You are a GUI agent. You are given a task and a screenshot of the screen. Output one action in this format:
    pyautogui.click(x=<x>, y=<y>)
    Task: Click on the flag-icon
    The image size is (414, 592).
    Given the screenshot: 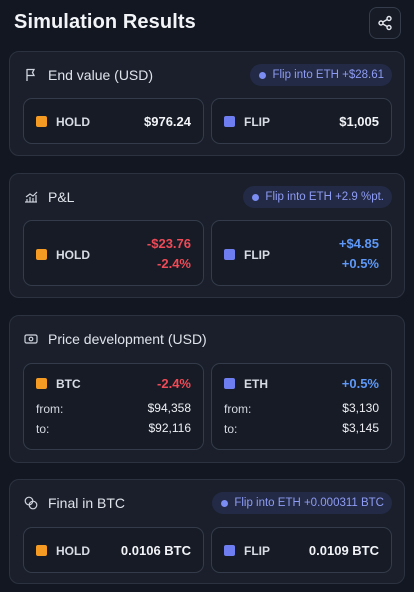 What is the action you would take?
    pyautogui.click(x=31, y=75)
    